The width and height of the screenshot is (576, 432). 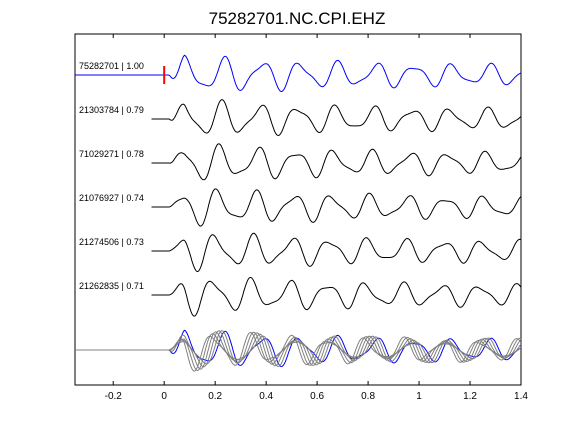 I want to click on x-tick-label: 0.8, so click(x=368, y=396).